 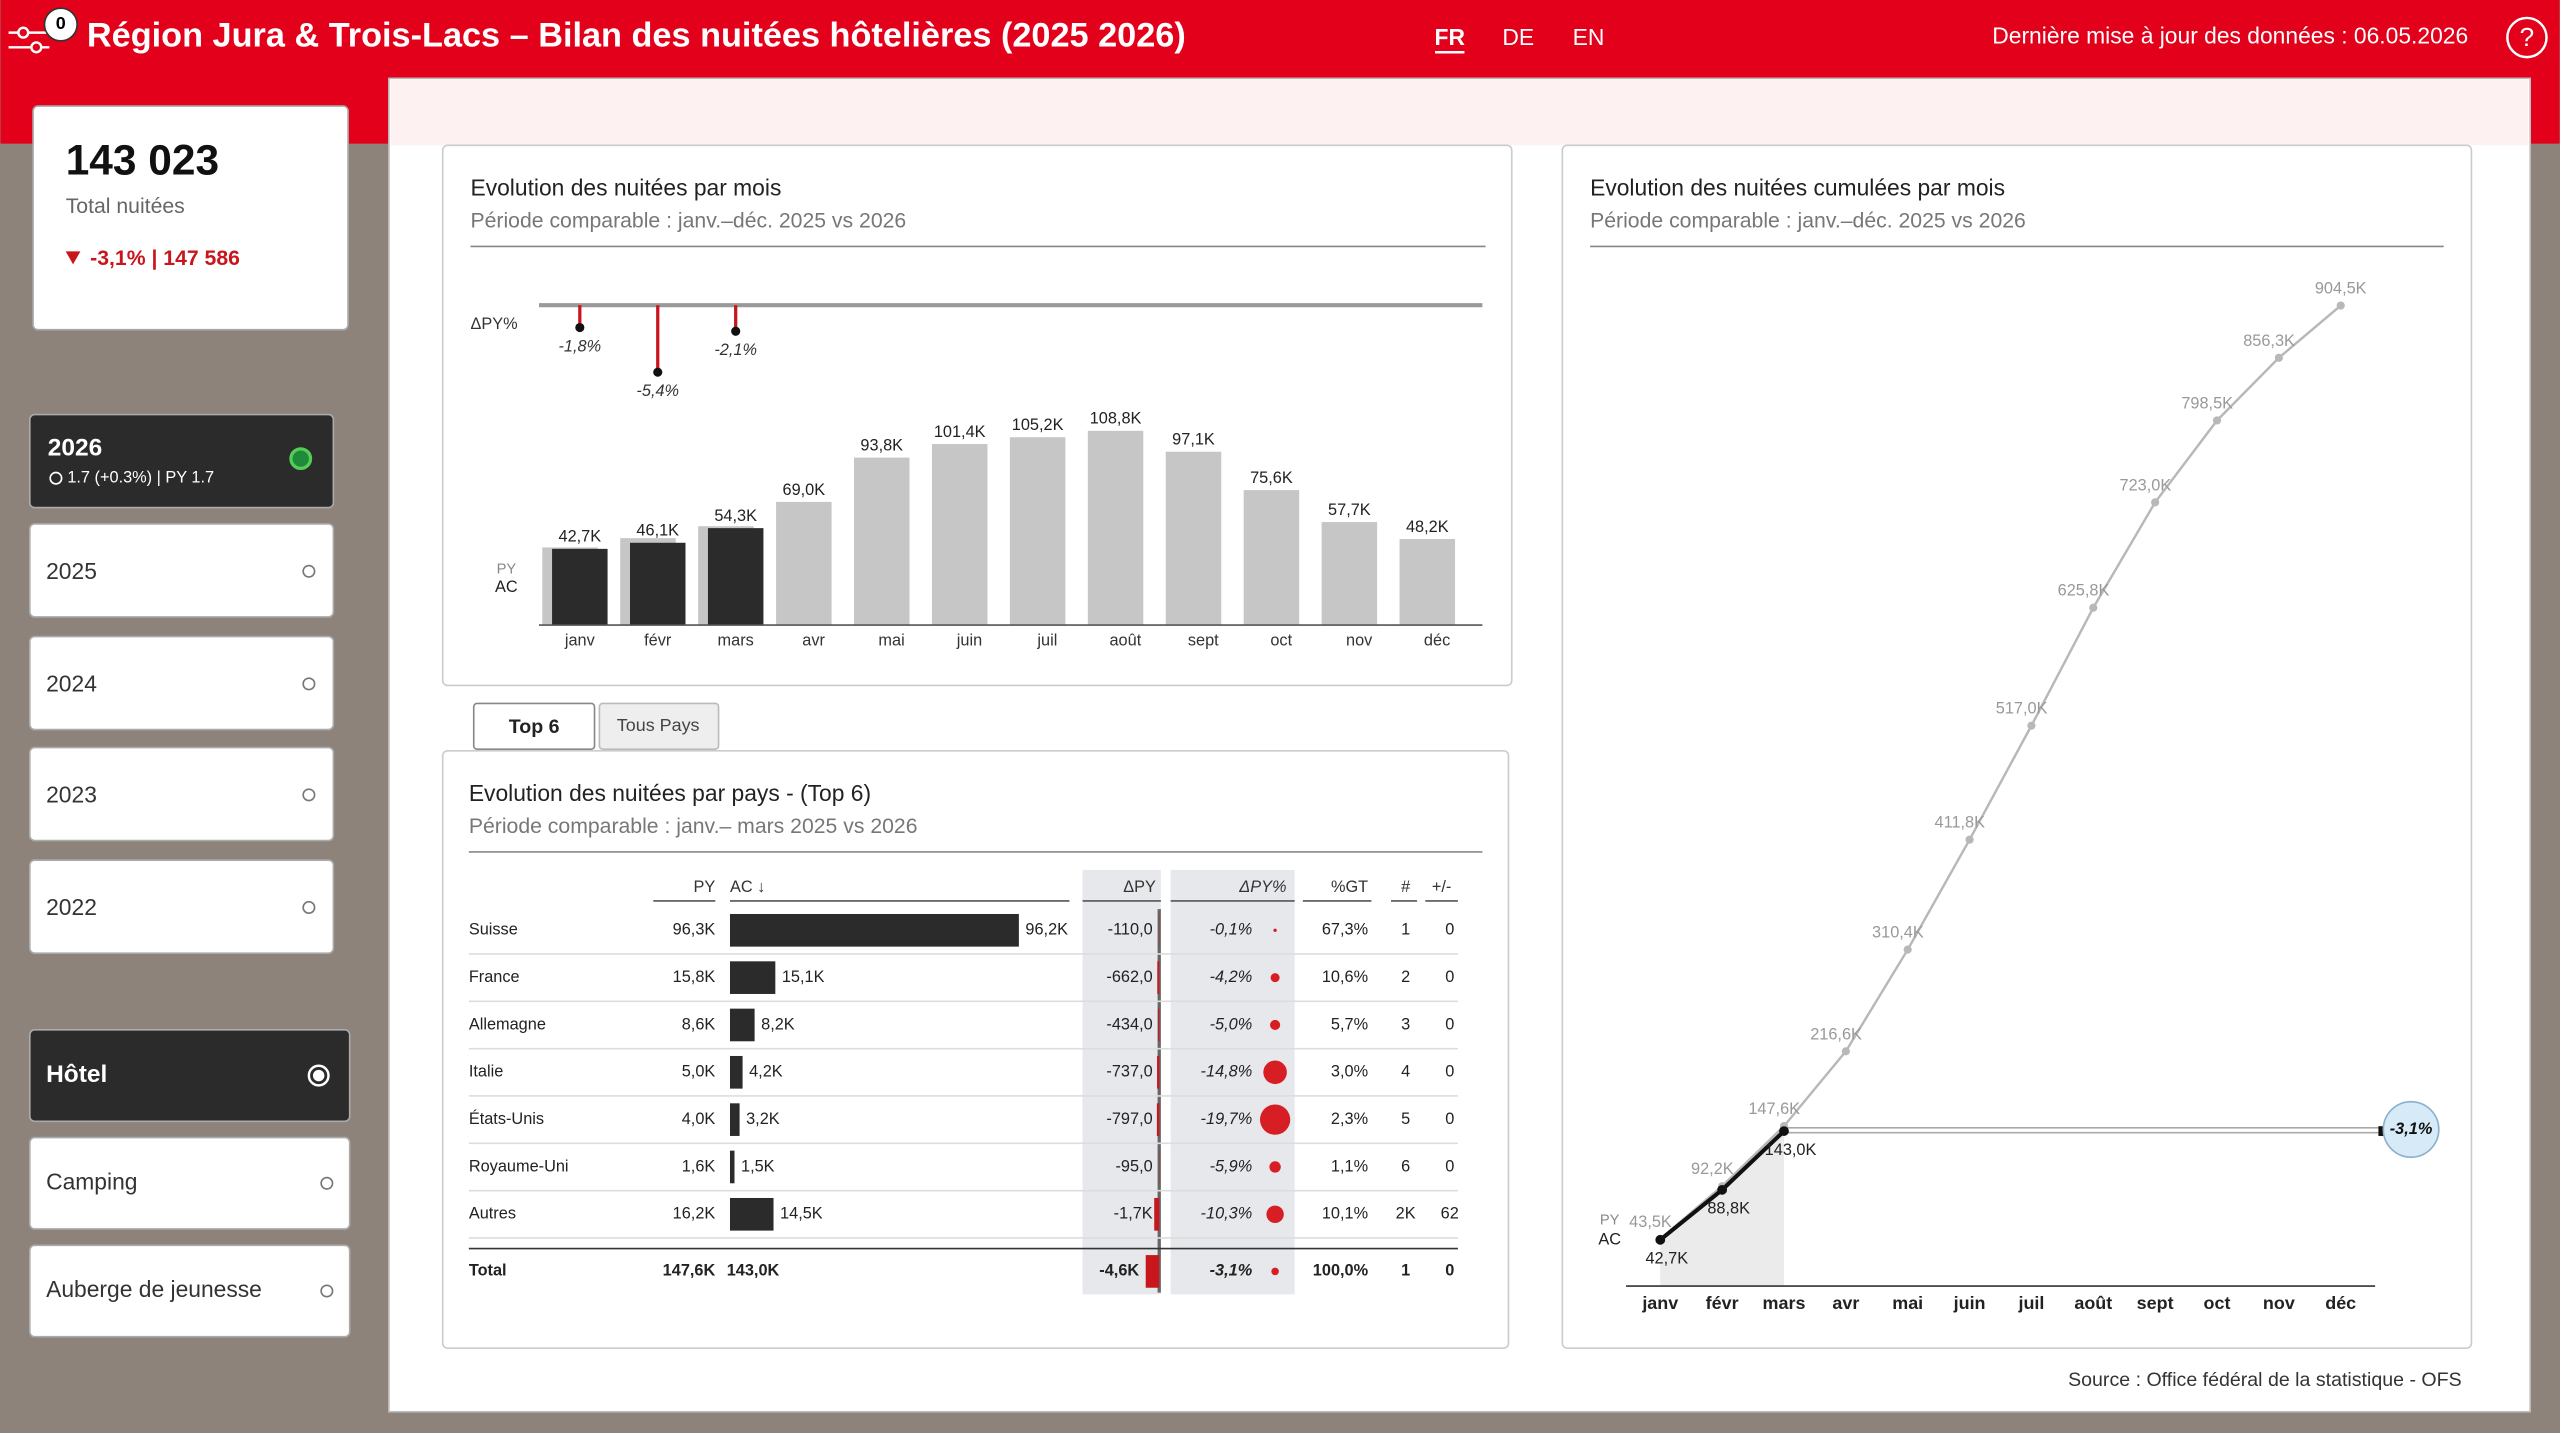 I want to click on delta-legend: ΔPY%, so click(x=493, y=324).